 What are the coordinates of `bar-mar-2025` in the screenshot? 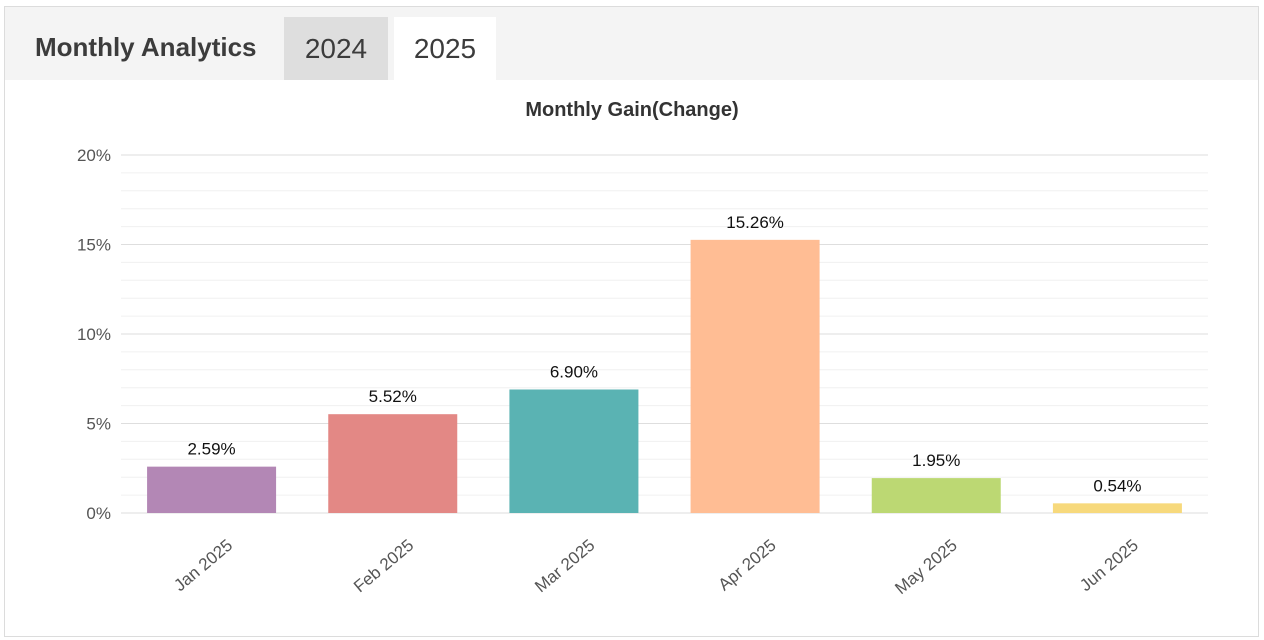 It's located at (574, 451).